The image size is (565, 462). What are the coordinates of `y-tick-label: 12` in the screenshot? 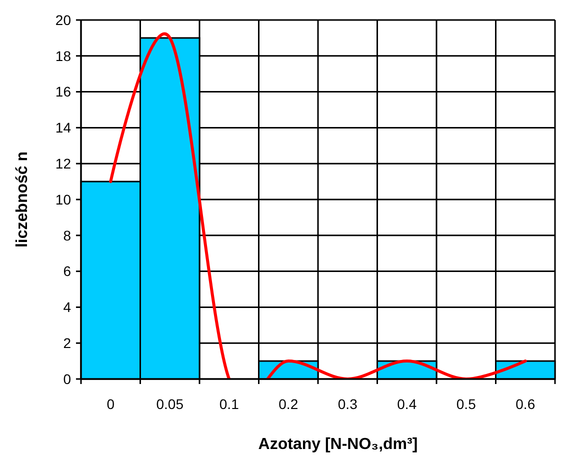 It's located at (63, 164).